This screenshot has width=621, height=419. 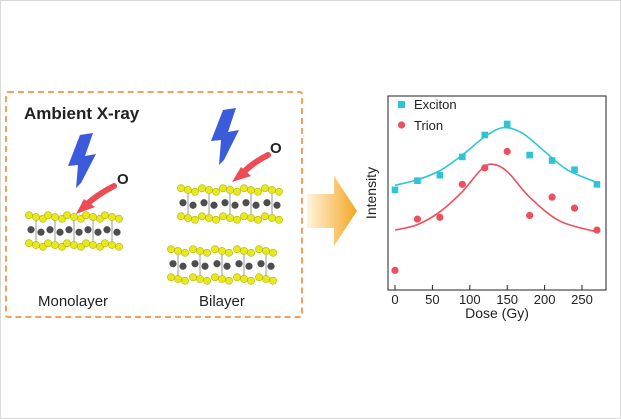 I want to click on x-tick-label: 150, so click(x=507, y=299).